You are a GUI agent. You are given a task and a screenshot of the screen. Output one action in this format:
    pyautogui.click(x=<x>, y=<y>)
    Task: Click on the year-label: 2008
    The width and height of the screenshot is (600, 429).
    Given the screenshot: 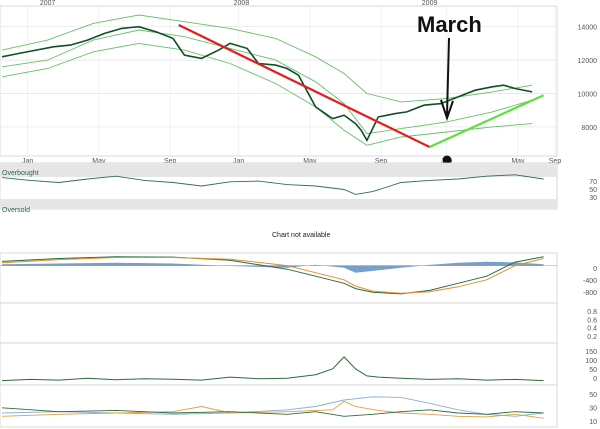 What is the action you would take?
    pyautogui.click(x=242, y=3)
    